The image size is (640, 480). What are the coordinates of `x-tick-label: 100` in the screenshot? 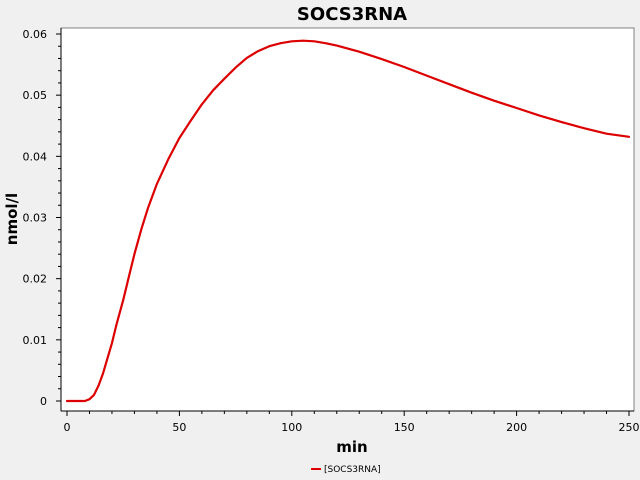 It's located at (291, 427).